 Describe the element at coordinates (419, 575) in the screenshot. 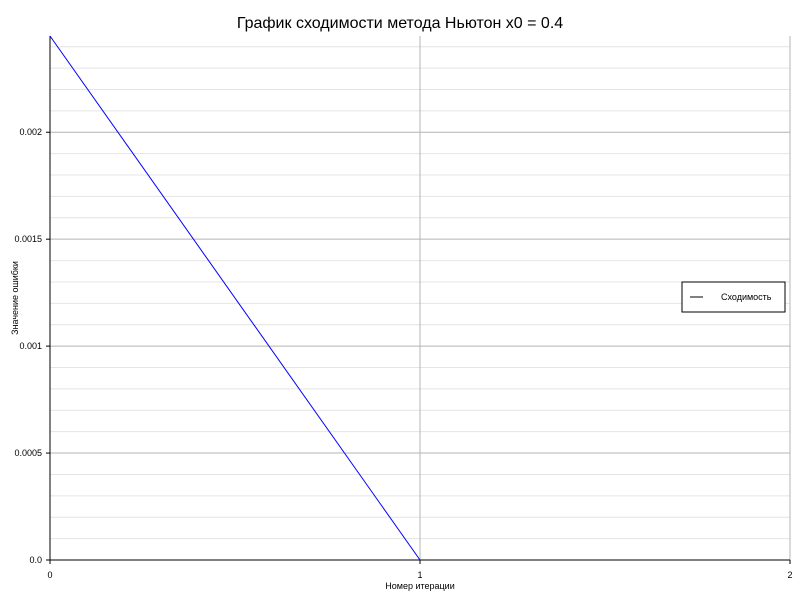

I see `x-tick-label: 1` at that location.